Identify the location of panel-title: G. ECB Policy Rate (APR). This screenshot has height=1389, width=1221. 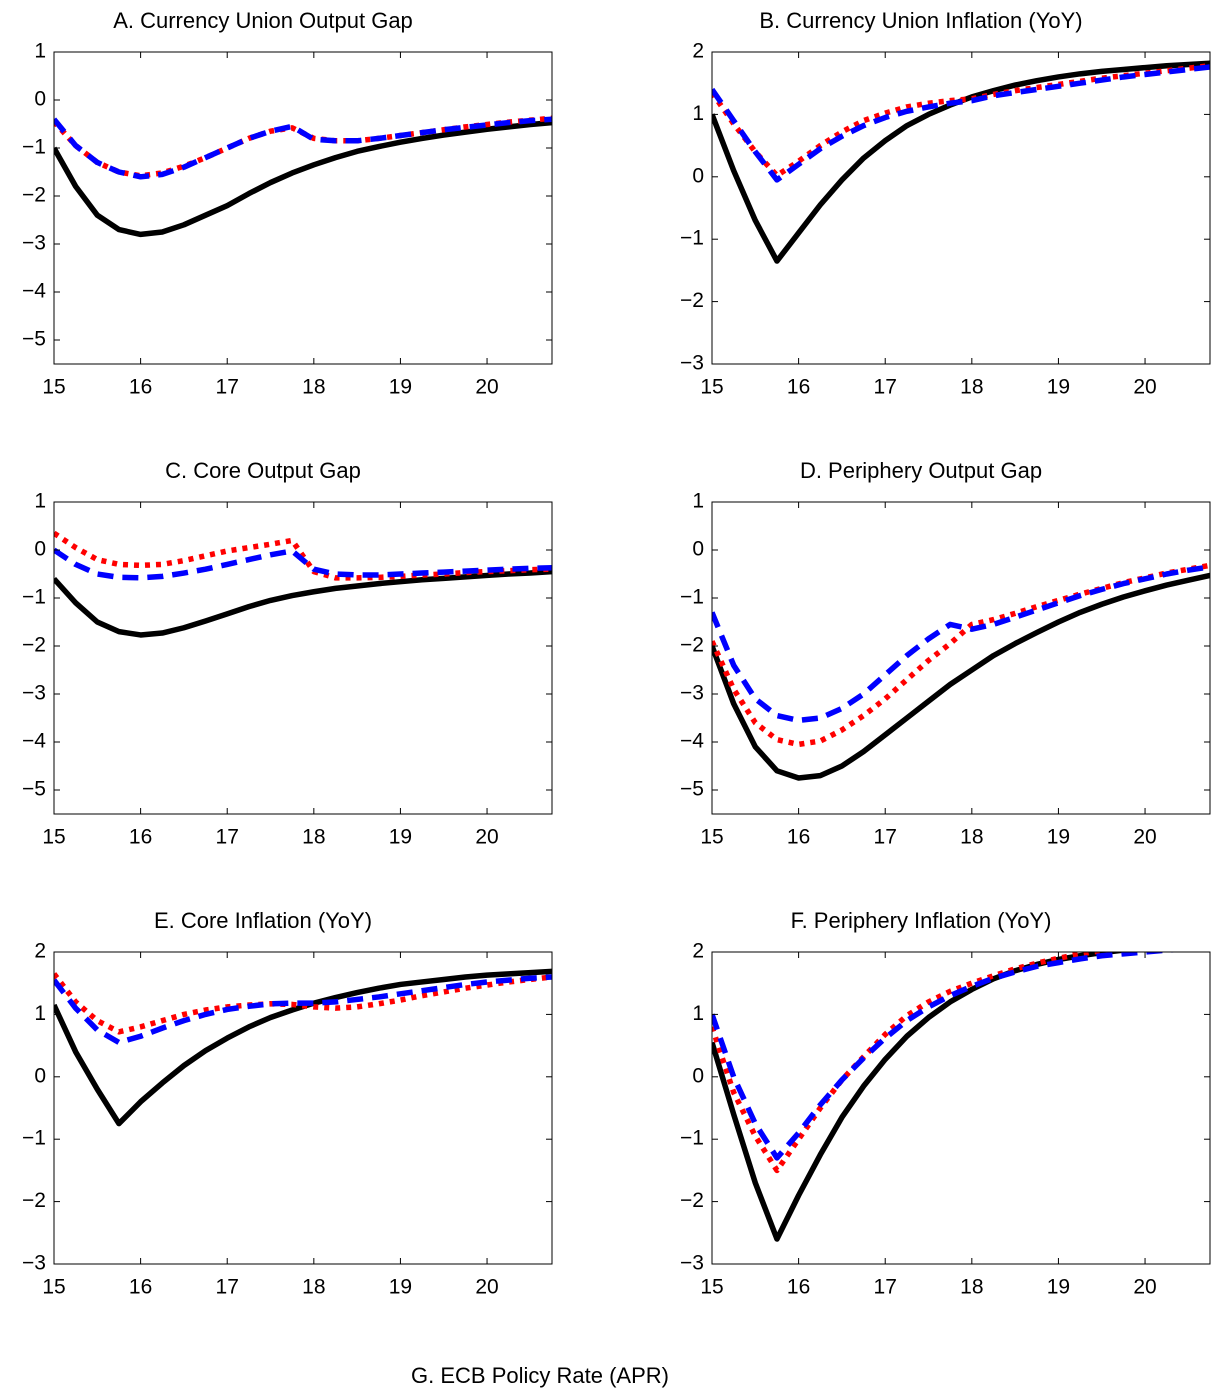
(540, 1375).